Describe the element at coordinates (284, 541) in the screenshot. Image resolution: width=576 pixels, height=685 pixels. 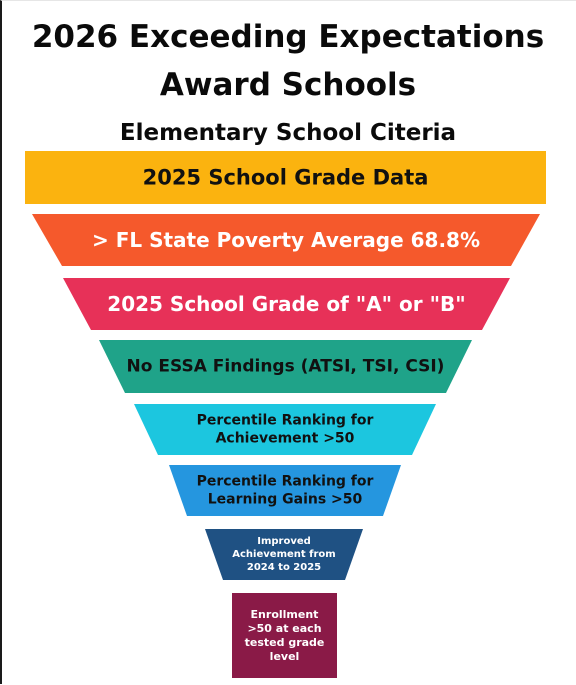
I see `funnel-tier-label: Improved` at that location.